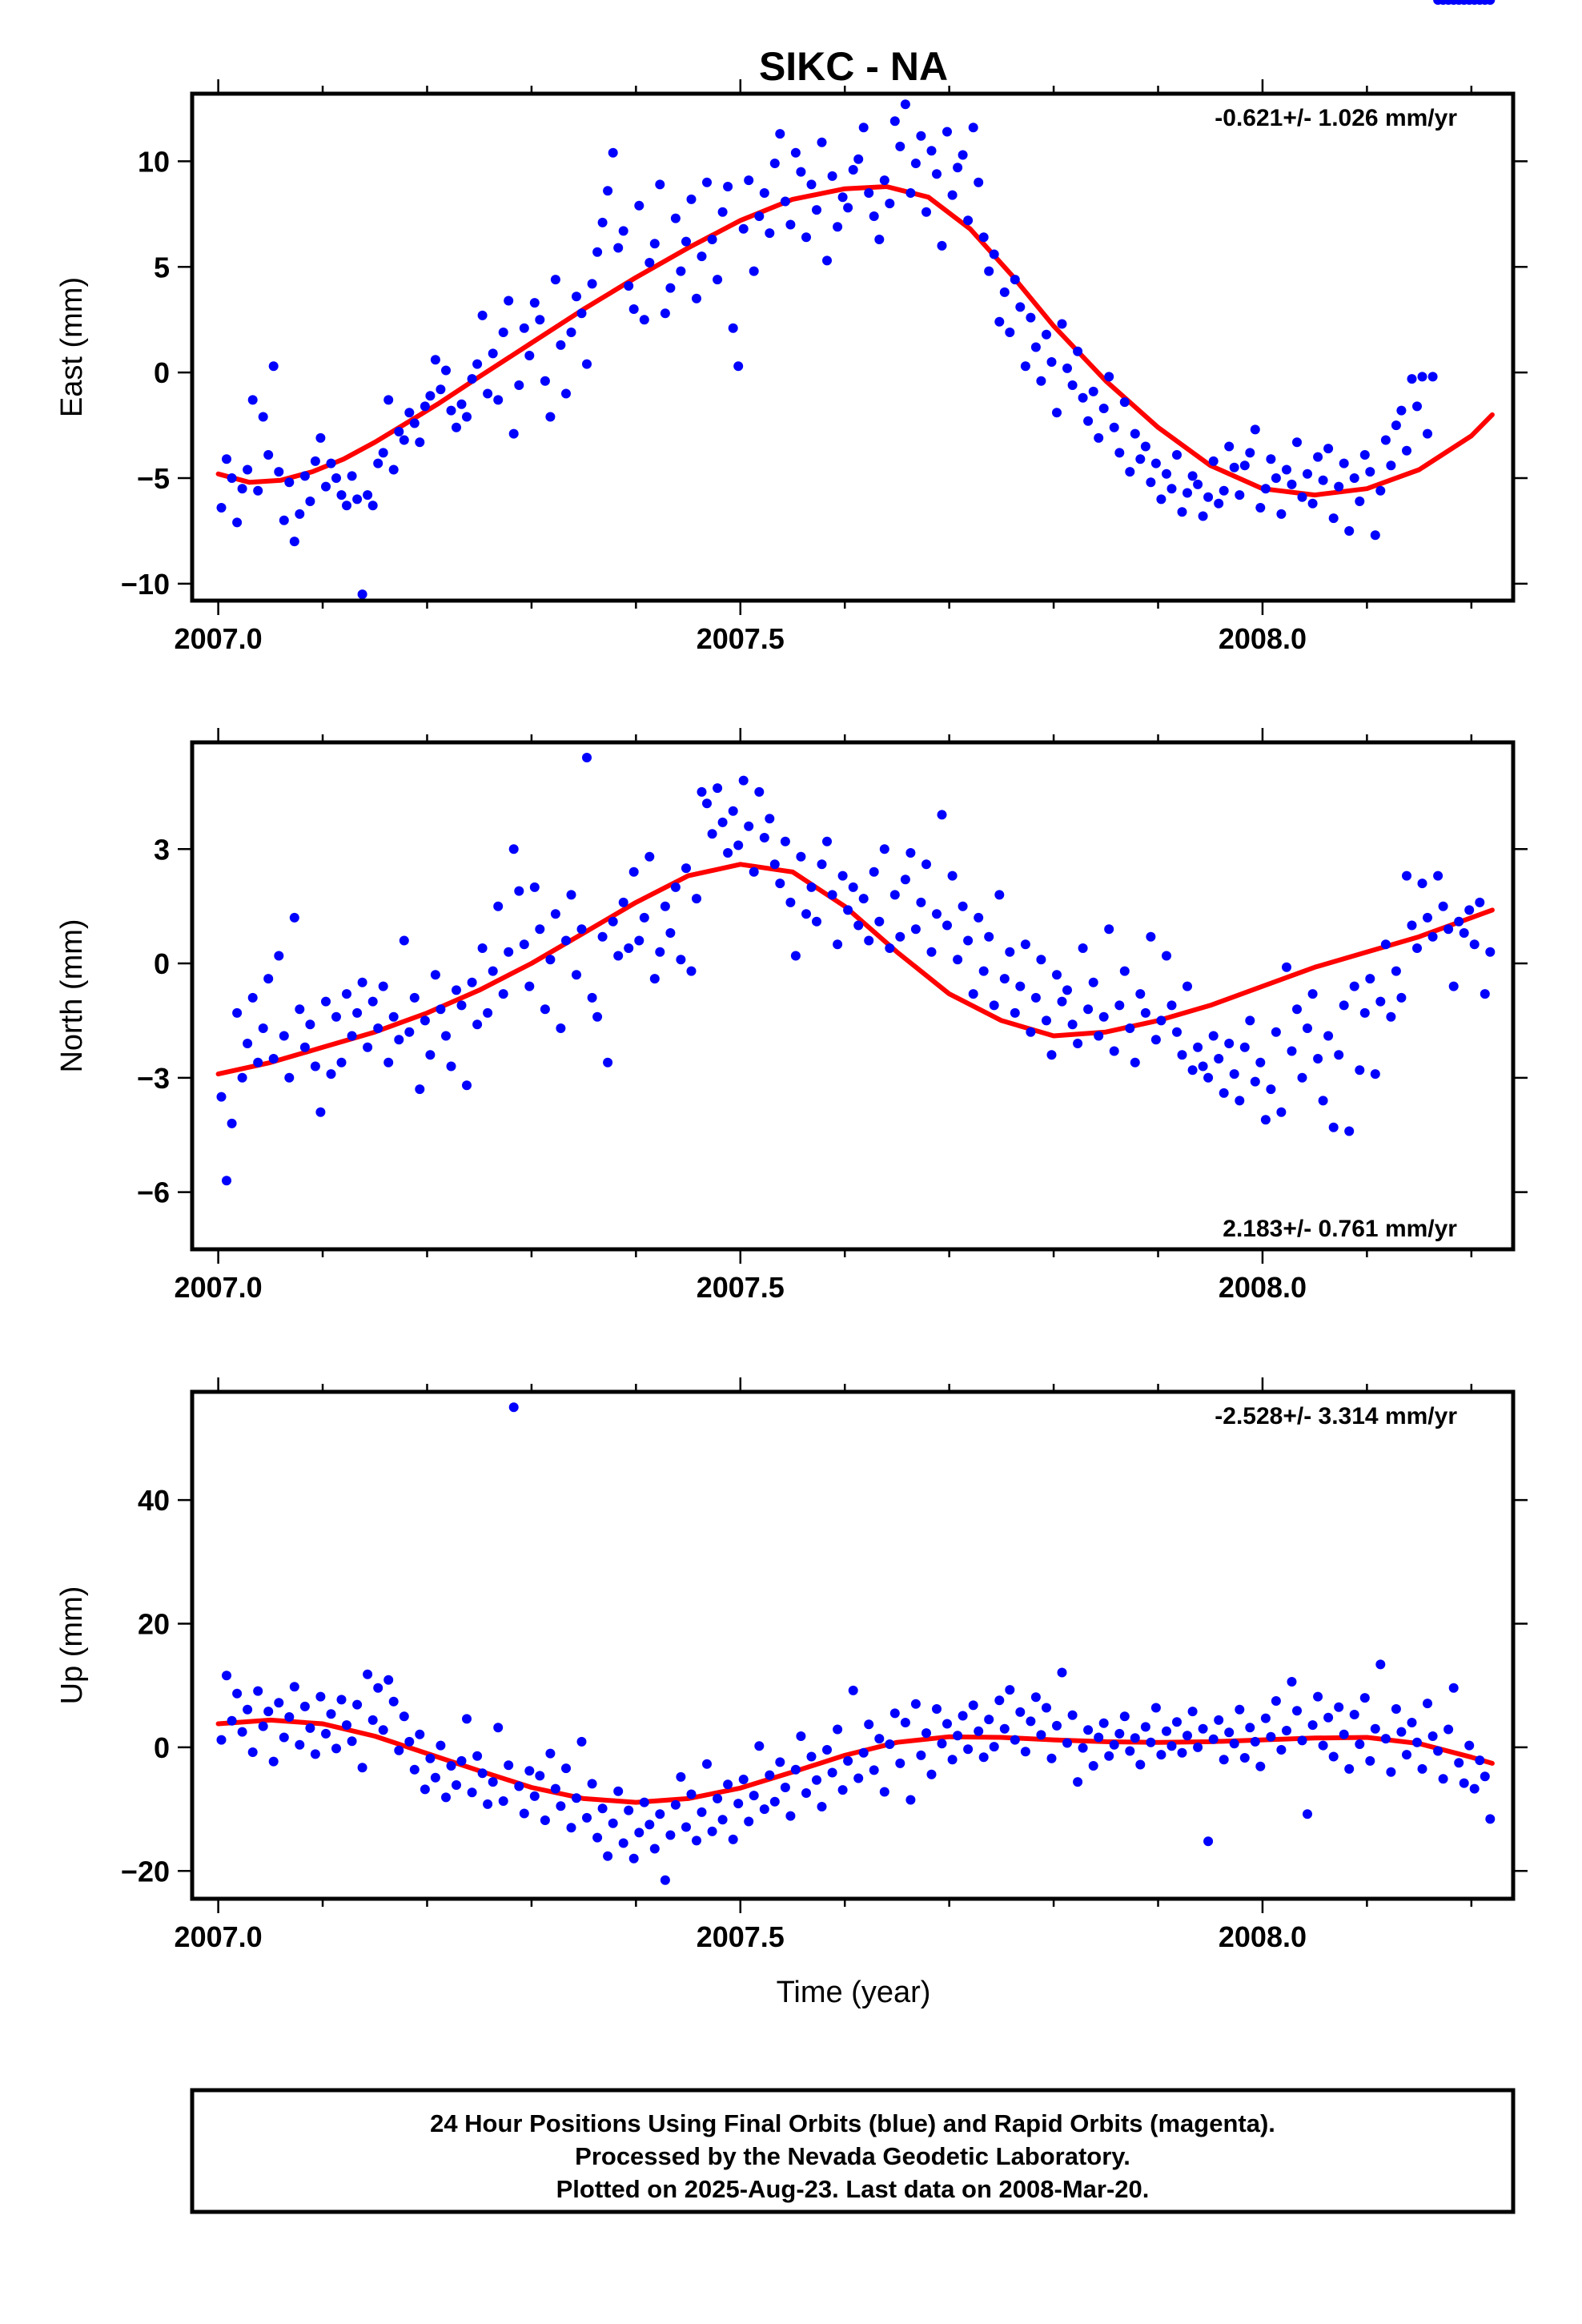 This screenshot has width=1582, height=2324. Describe the element at coordinates (741, 1287) in the screenshot. I see `north-x-tick-label: 2007.5` at that location.